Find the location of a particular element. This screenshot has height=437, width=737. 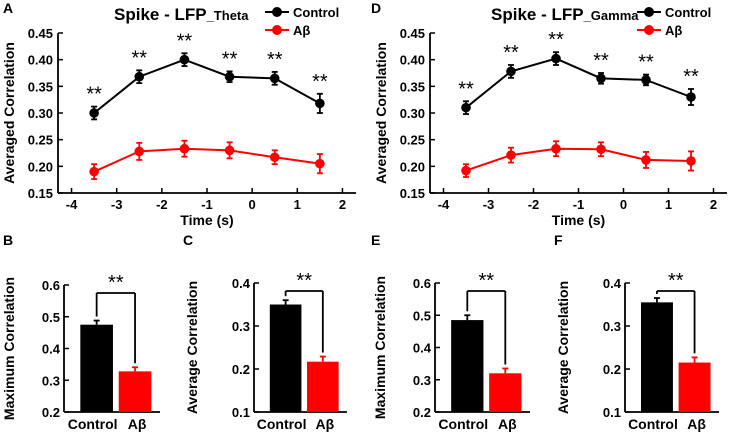

y-axis-label: Average Correlation is located at coordinates (192, 347).